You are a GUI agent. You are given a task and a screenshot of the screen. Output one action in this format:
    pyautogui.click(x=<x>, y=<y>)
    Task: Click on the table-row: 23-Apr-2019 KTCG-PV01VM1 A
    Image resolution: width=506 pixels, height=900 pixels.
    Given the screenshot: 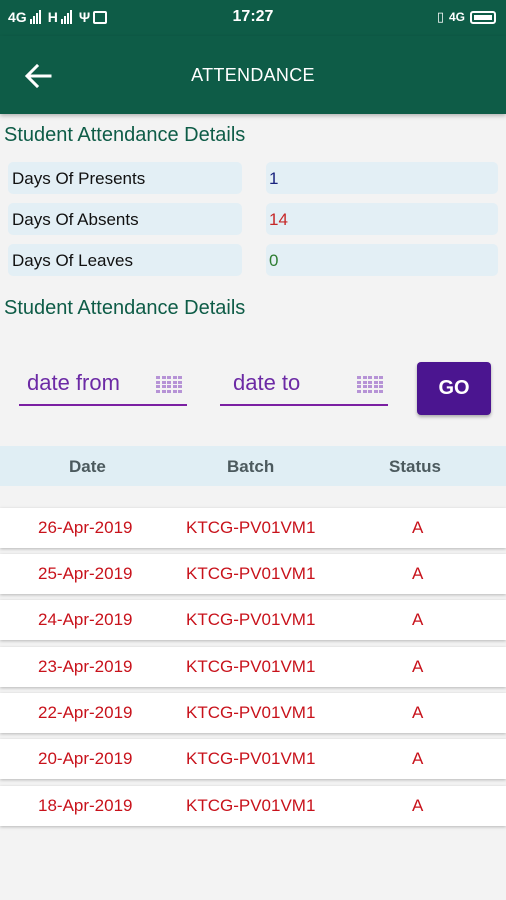 What is the action you would take?
    pyautogui.click(x=253, y=667)
    